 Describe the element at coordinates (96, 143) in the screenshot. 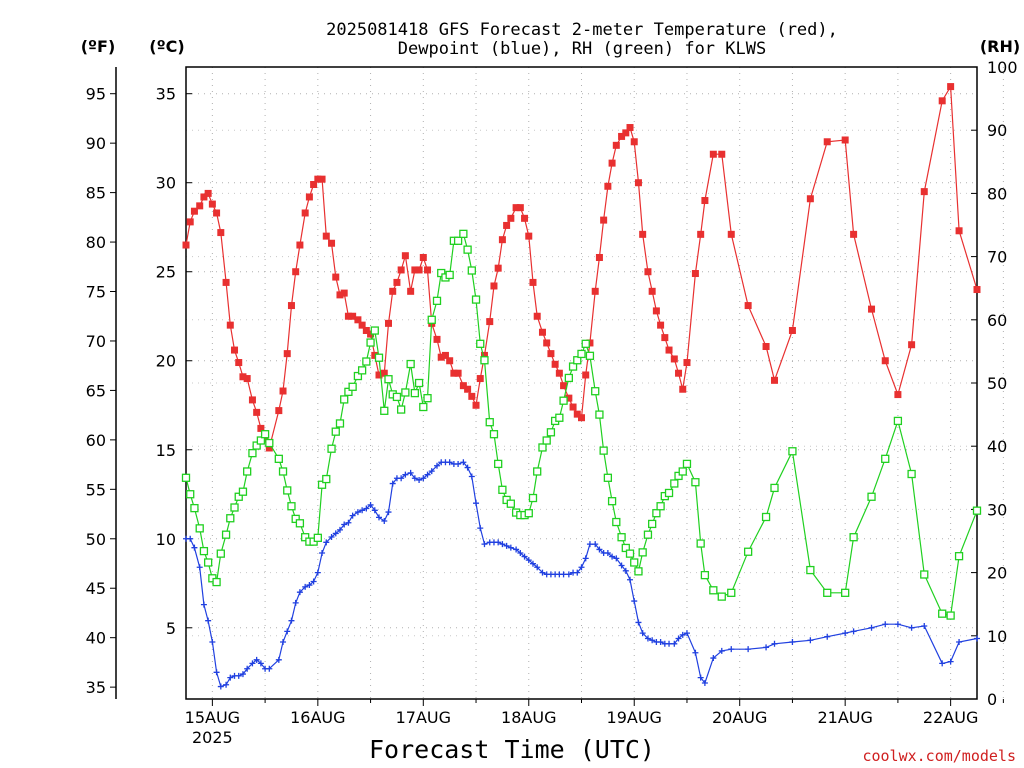

I see `fahrenheit-tick-label: 90` at that location.